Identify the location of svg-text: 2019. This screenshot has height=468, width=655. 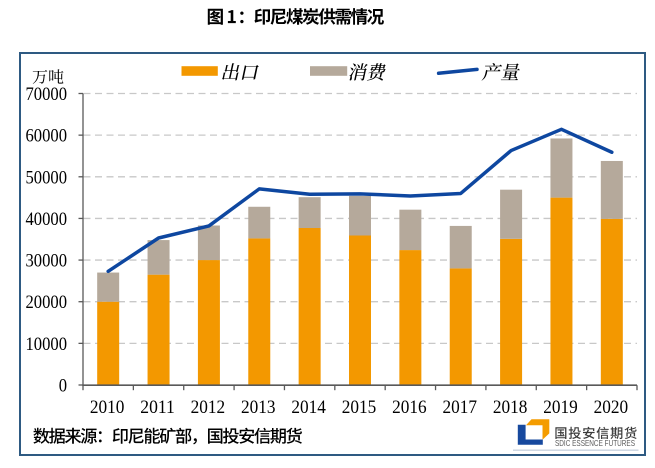
(560, 407).